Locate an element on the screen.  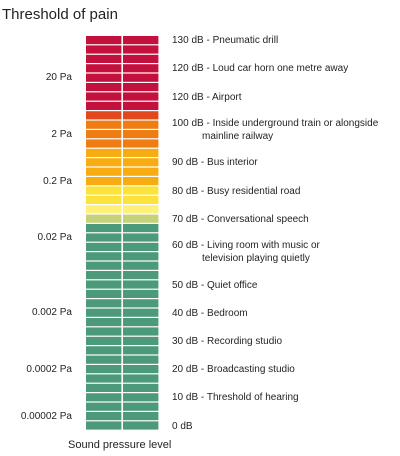
decibel-label-line: 120 dB - Loud car horn one metre away is located at coordinates (260, 69).